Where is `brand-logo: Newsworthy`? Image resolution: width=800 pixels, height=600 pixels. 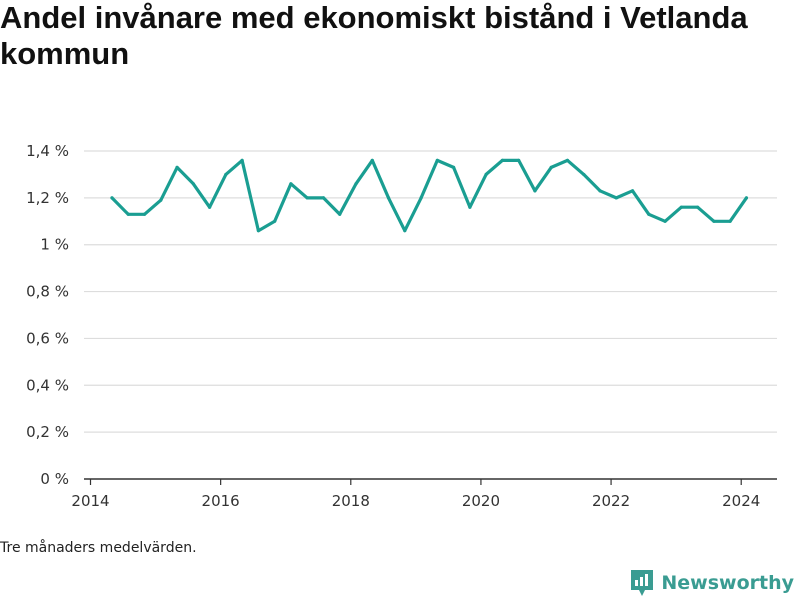
brand-logo: Newsworthy is located at coordinates (711, 583).